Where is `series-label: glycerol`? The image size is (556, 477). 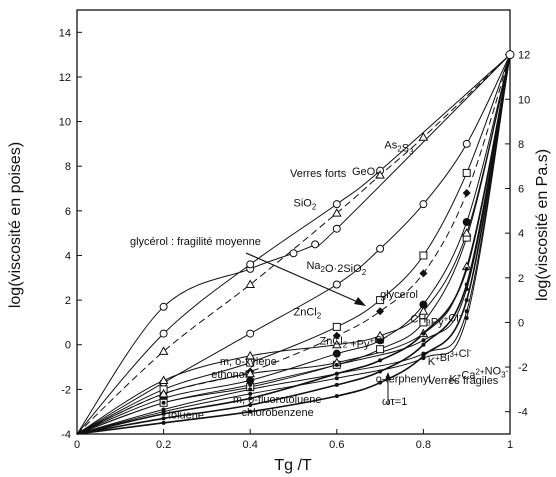 series-label: glycerol is located at coordinates (399, 295).